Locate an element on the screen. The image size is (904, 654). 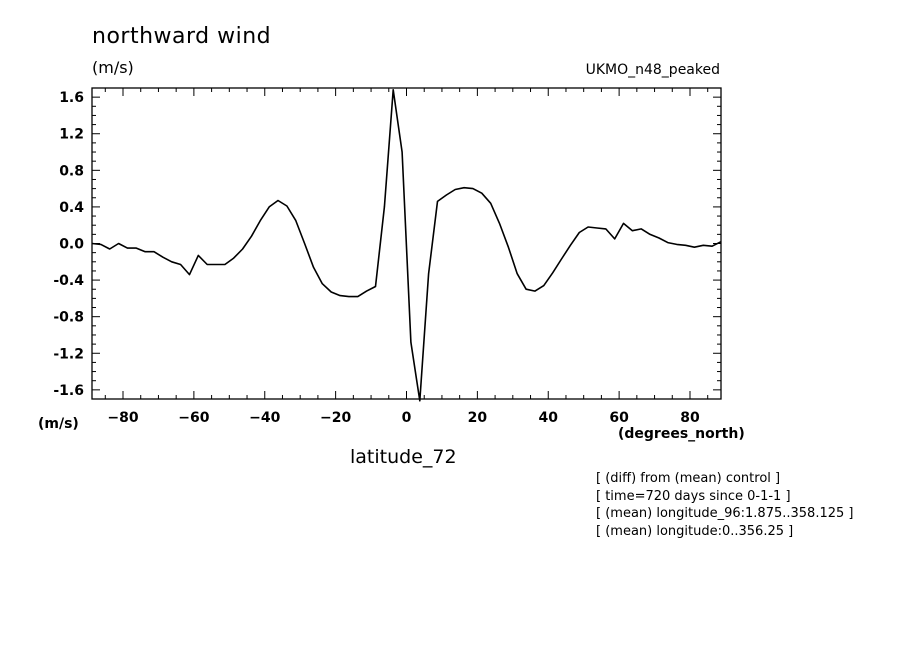
y-tick-label: -1.6 is located at coordinates (68, 391).